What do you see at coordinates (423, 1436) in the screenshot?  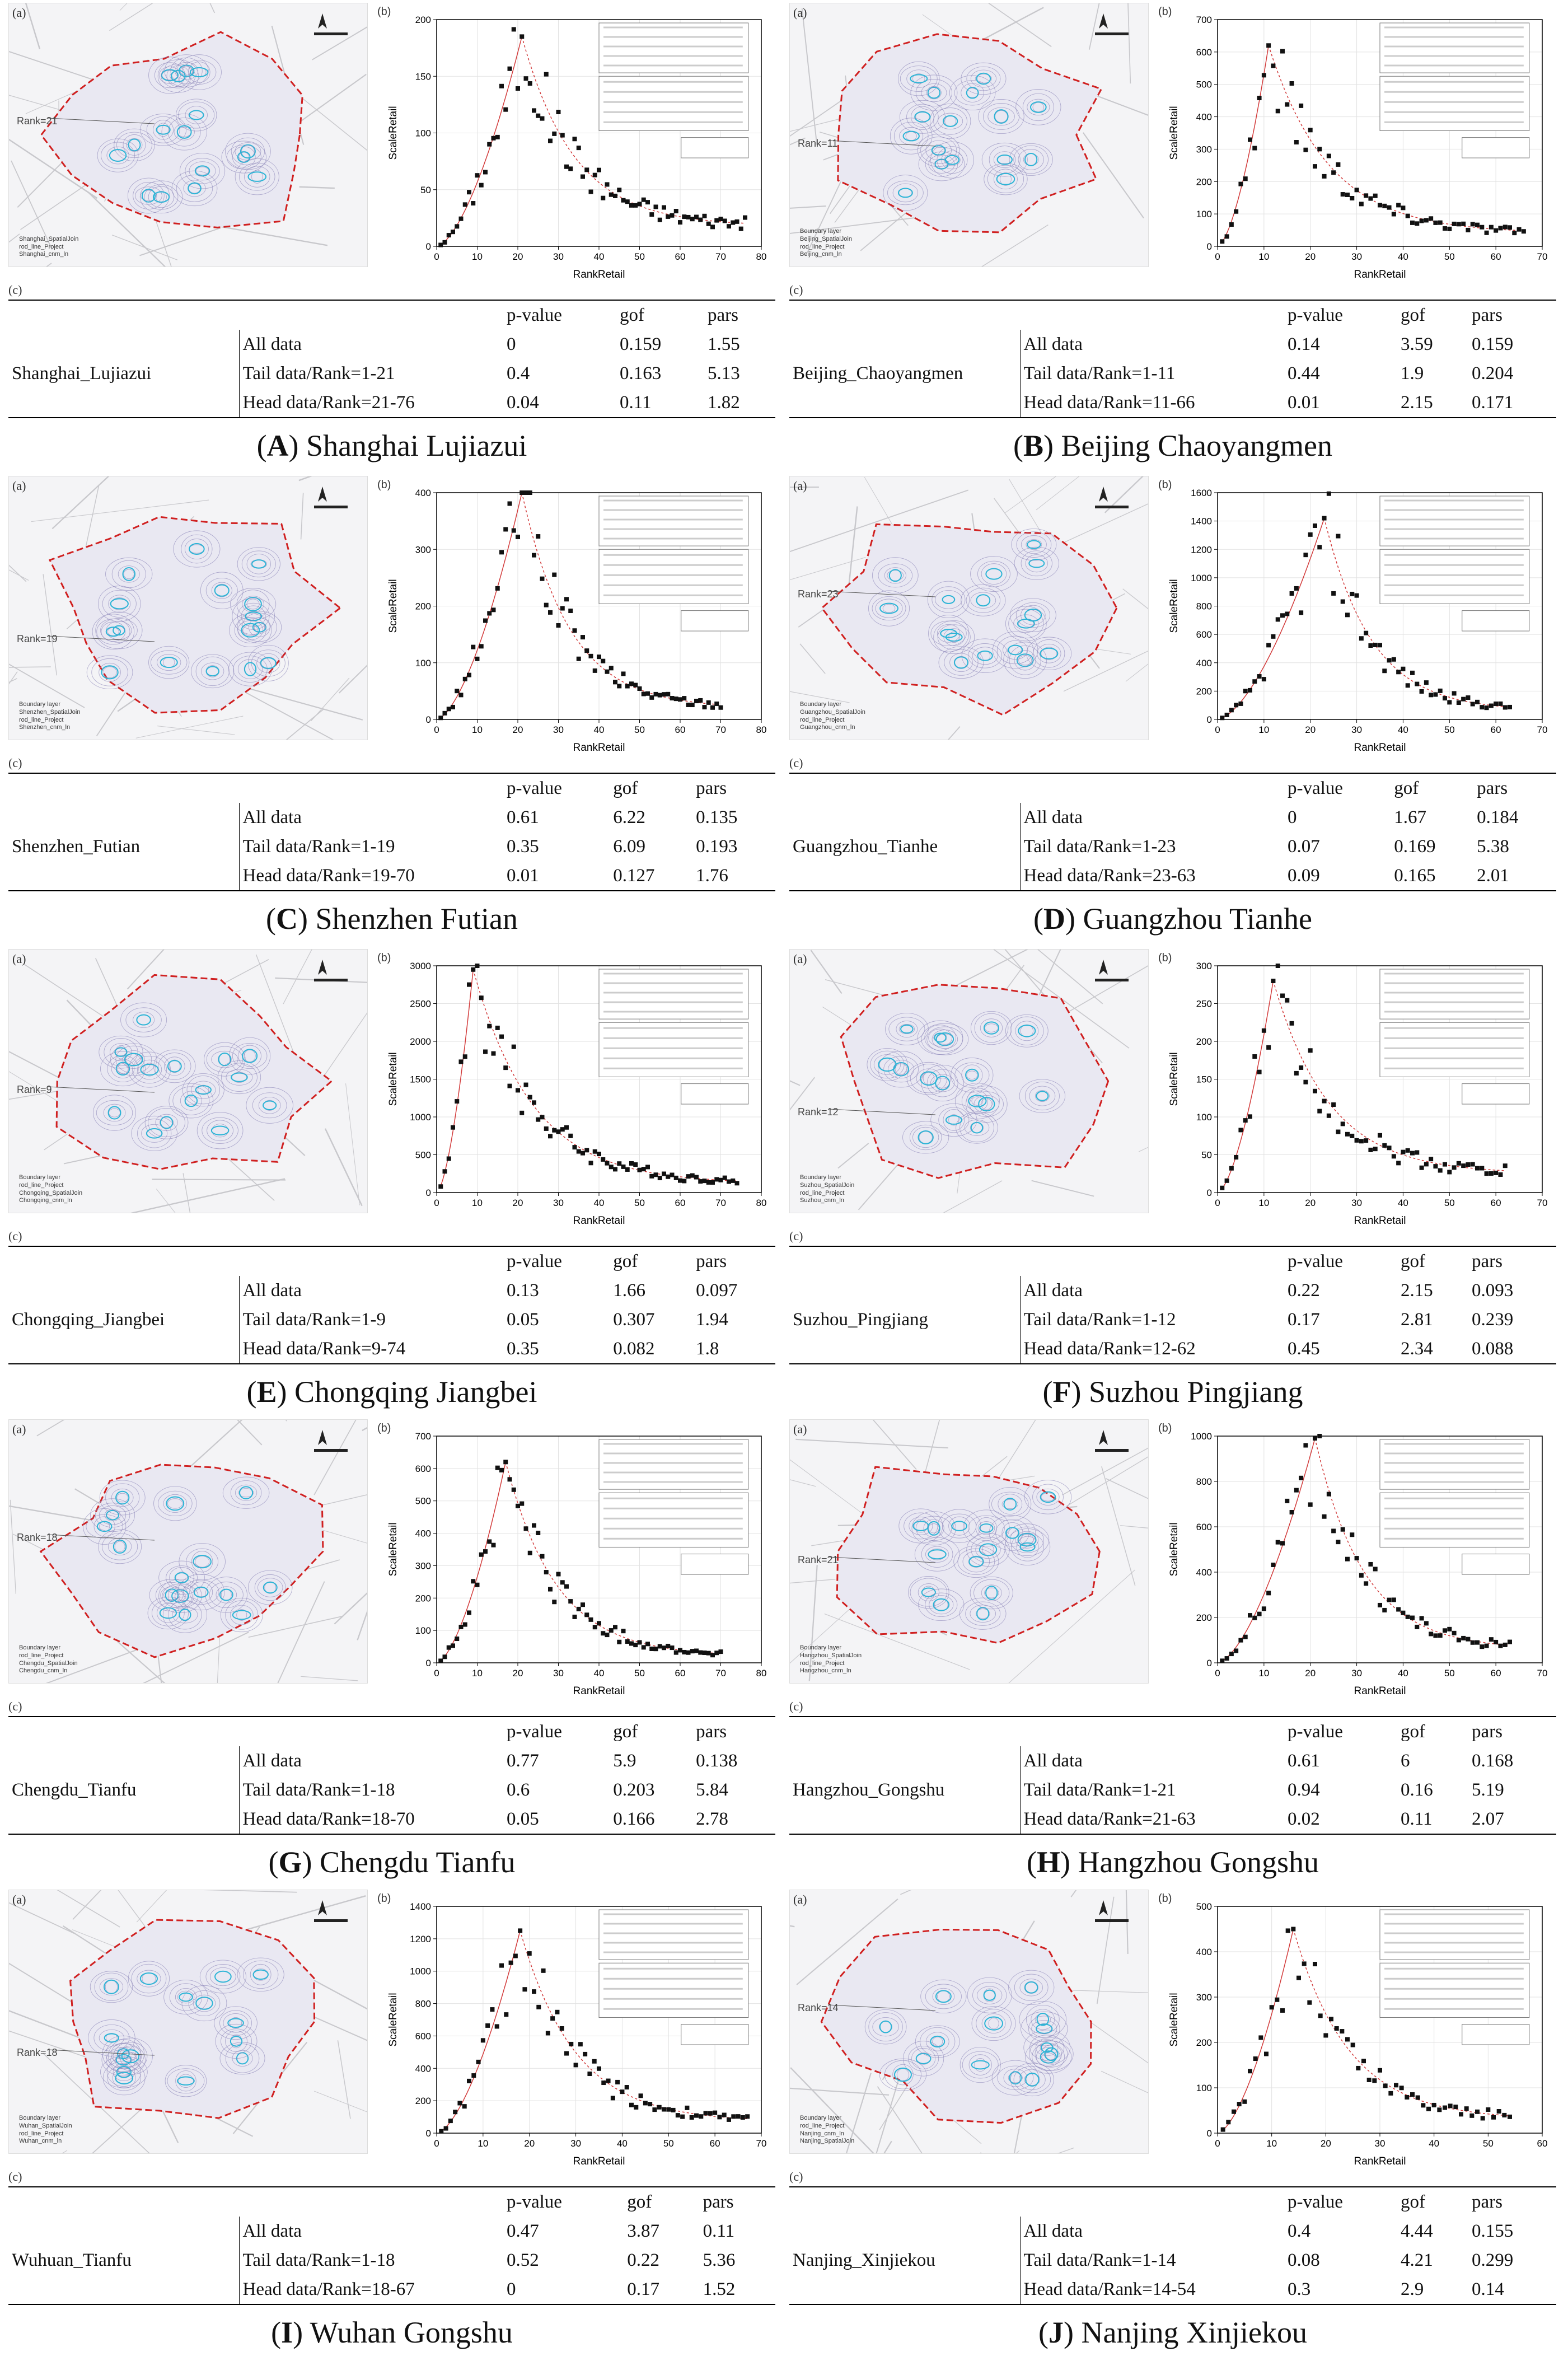 I see `y-tick-label: 700` at bounding box center [423, 1436].